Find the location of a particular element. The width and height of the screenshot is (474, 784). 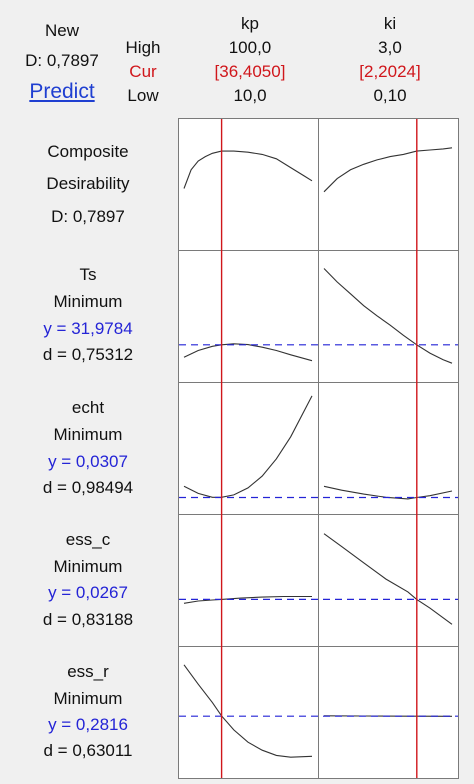

composite-d-value: D: 0,7897 is located at coordinates (88, 216).